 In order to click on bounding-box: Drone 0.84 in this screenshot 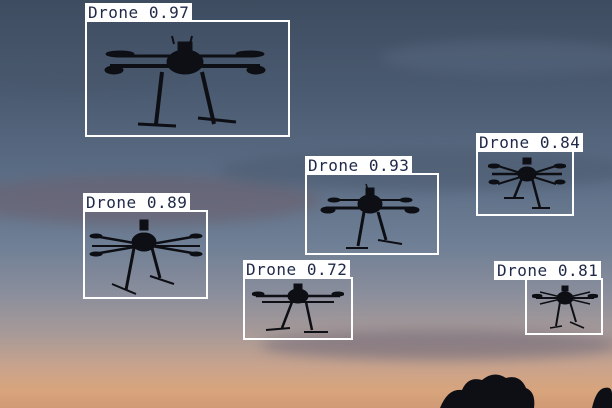, I will do `click(530, 174)`.